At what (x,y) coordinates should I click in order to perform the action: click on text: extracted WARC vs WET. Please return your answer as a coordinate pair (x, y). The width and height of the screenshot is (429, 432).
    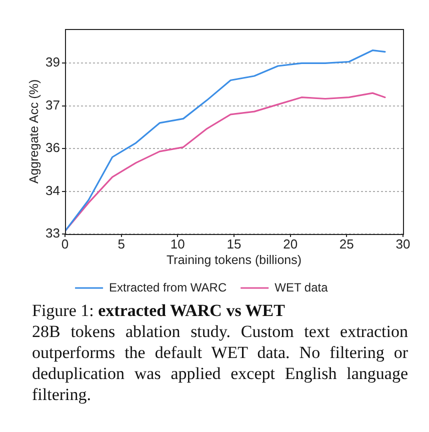
    Looking at the image, I should click on (191, 310).